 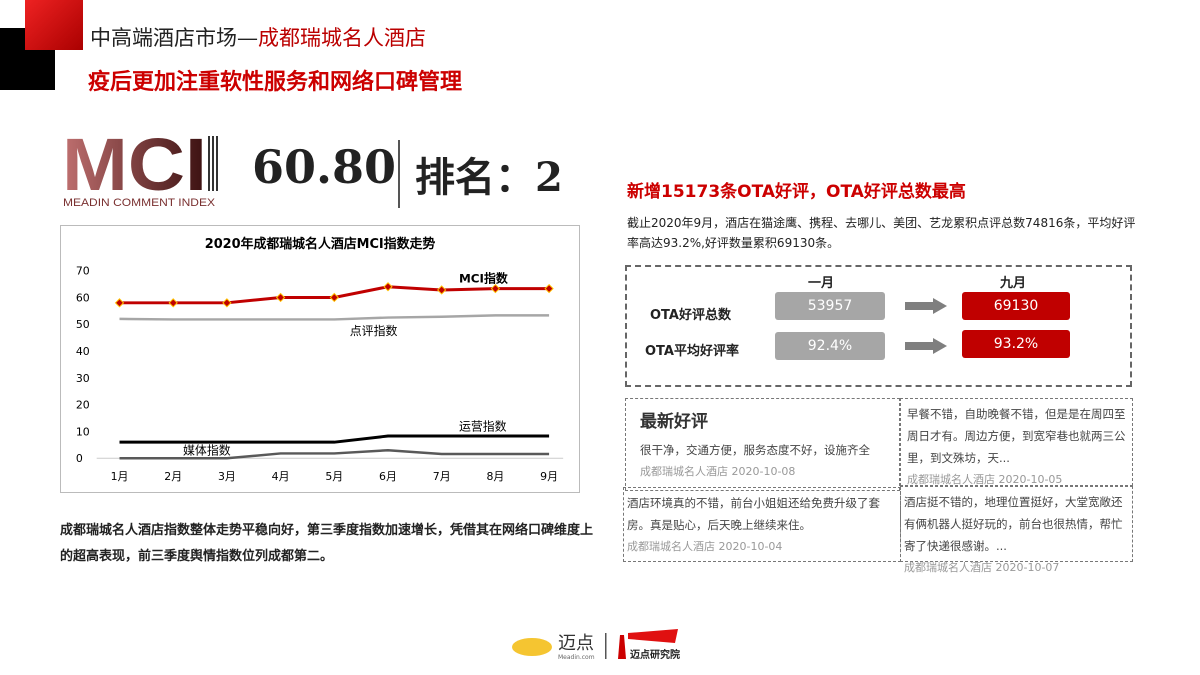 What do you see at coordinates (79, 458) in the screenshot?
I see `y-tick-label: 0` at bounding box center [79, 458].